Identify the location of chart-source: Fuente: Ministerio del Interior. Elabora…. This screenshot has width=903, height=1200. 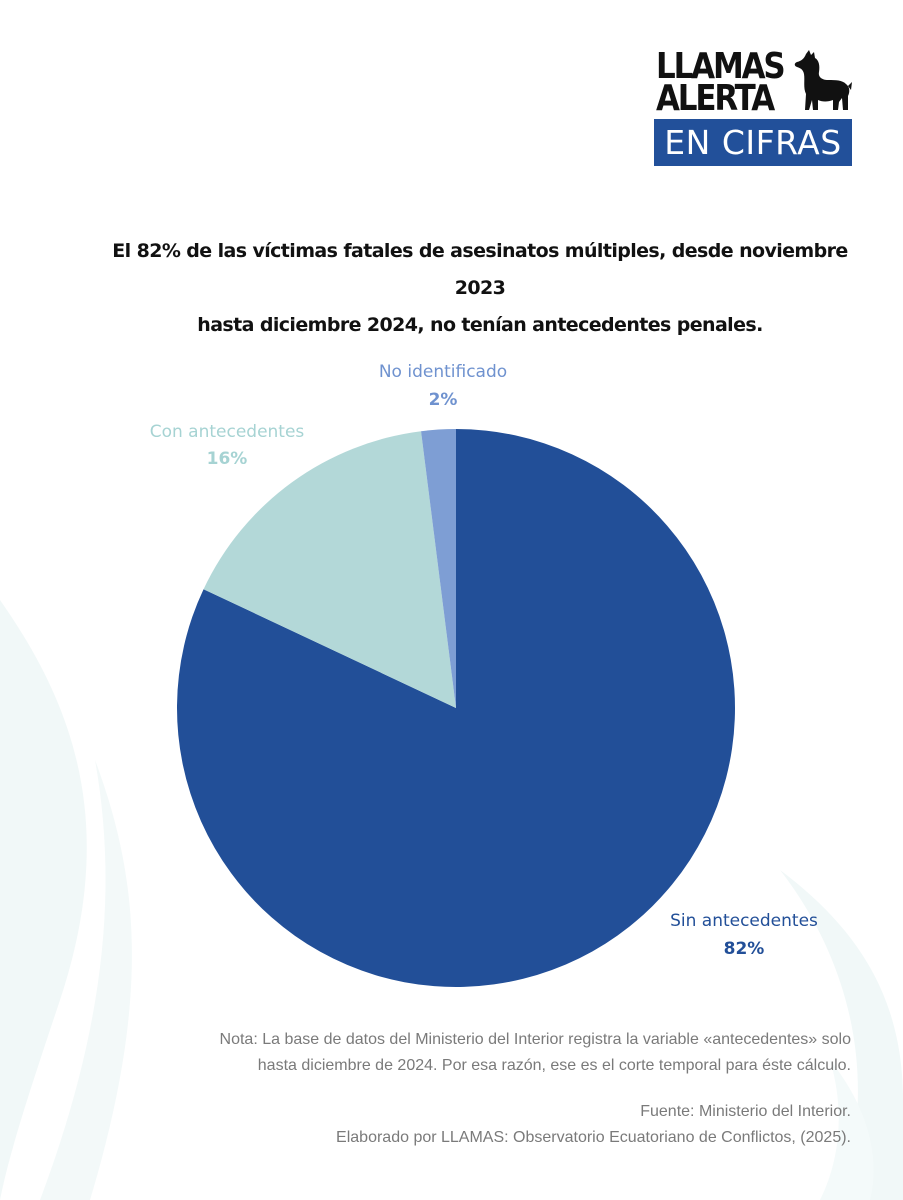
(471, 1125).